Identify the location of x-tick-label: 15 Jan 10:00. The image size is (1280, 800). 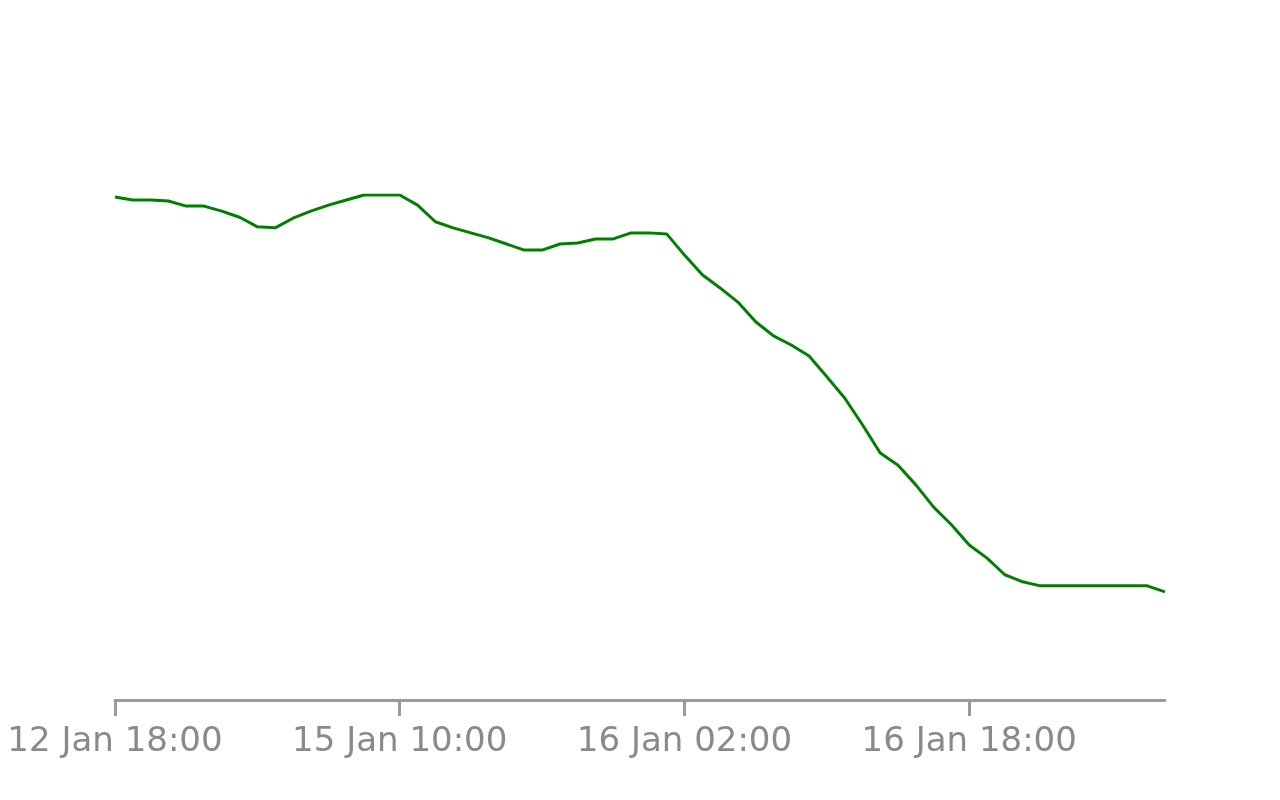
(400, 739).